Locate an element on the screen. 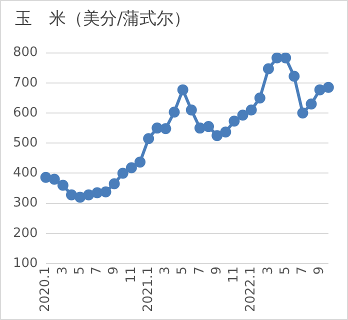 The image size is (348, 320). y-tick-label: 500 is located at coordinates (25, 142).